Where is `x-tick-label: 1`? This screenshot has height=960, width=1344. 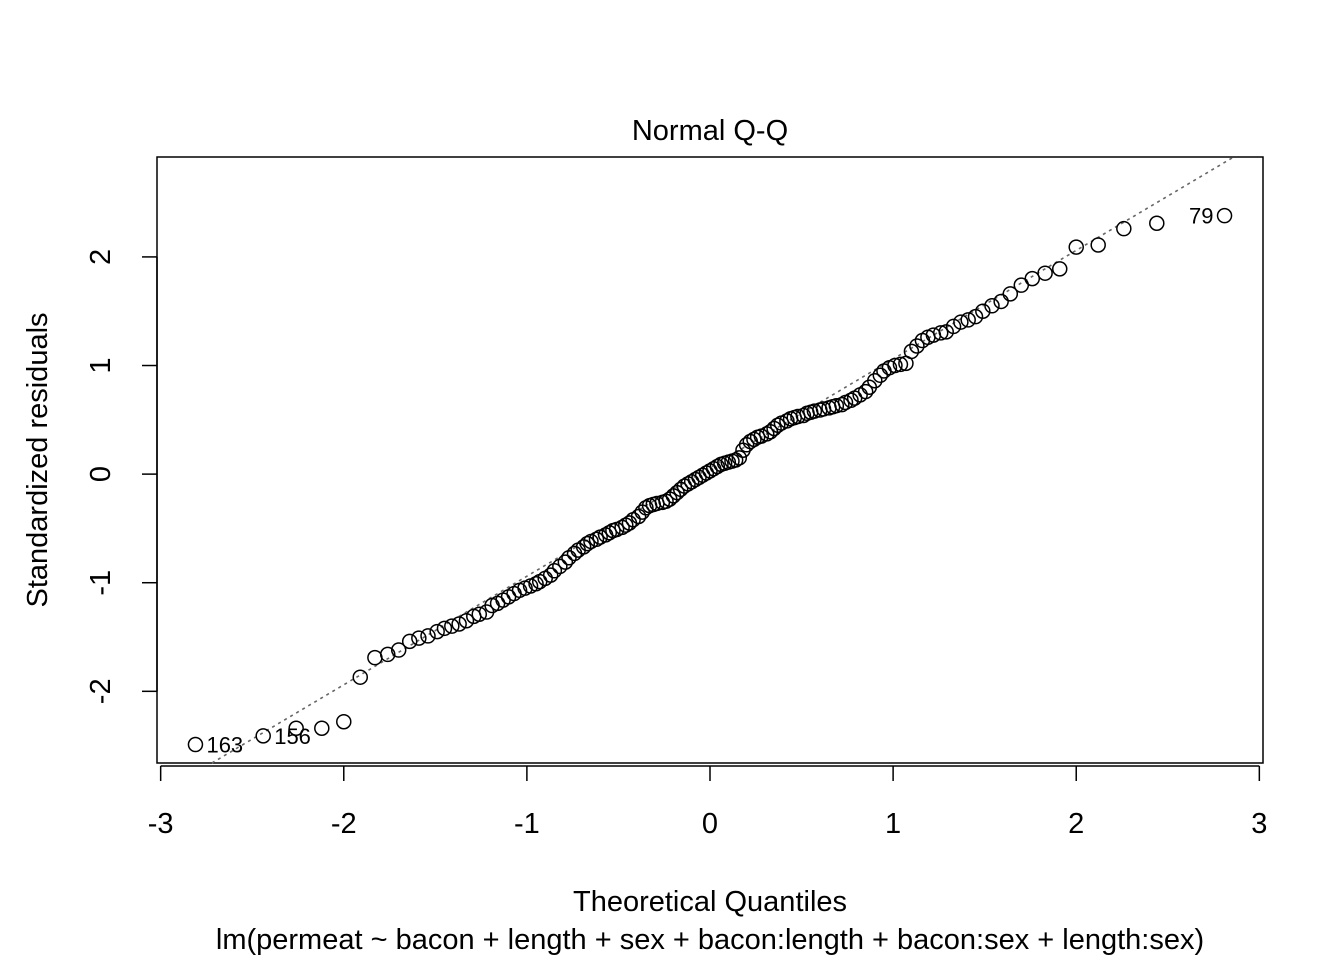
x-tick-label: 1 is located at coordinates (893, 824).